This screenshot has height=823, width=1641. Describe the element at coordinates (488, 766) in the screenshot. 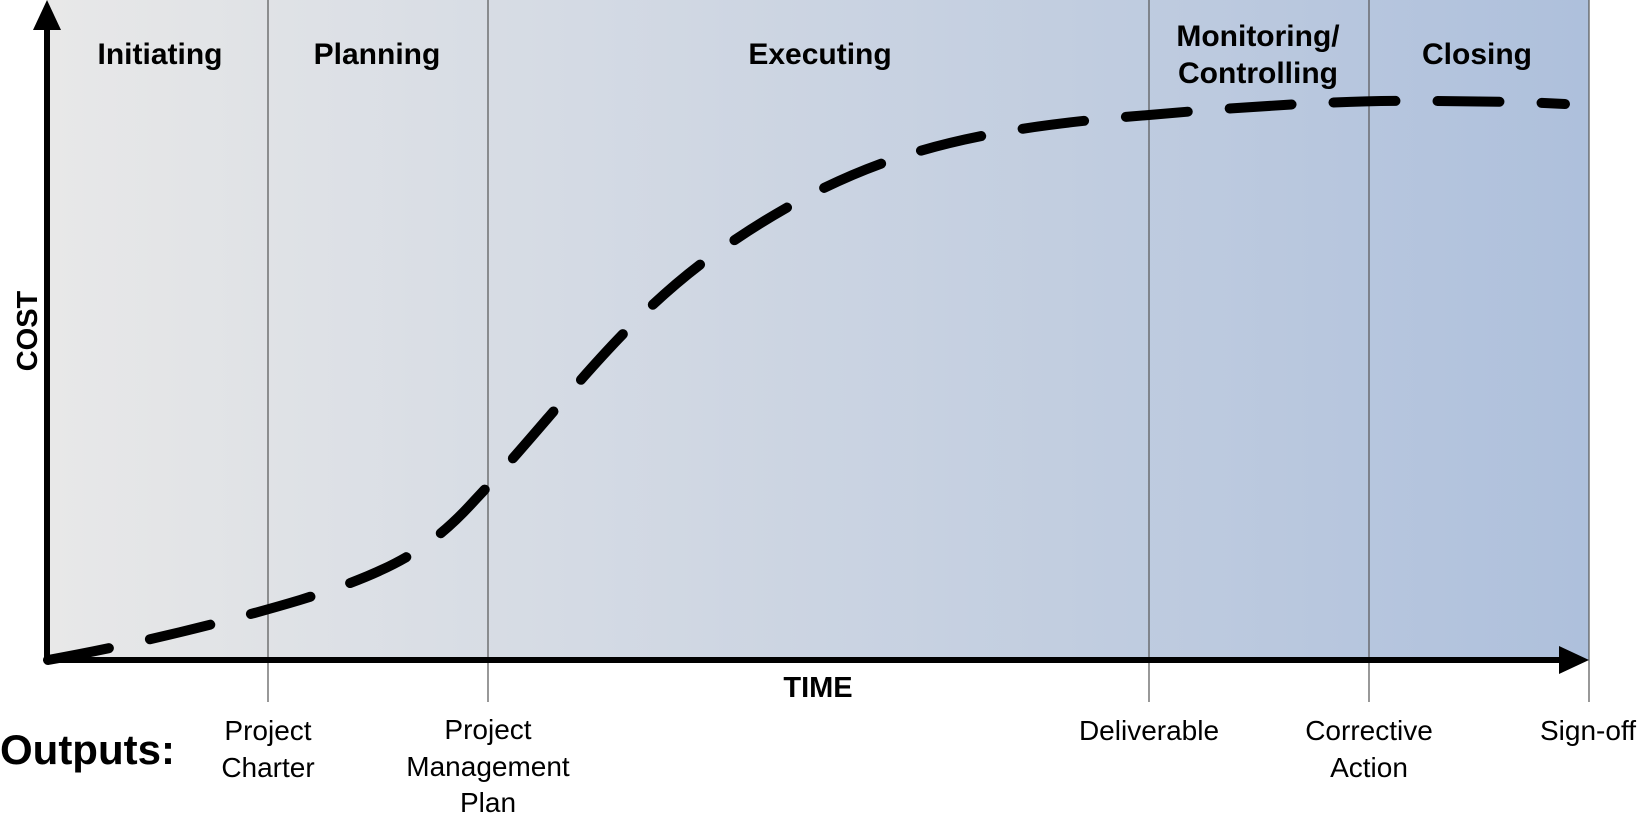

I see `output-pm-plan-line-2: Management` at that location.